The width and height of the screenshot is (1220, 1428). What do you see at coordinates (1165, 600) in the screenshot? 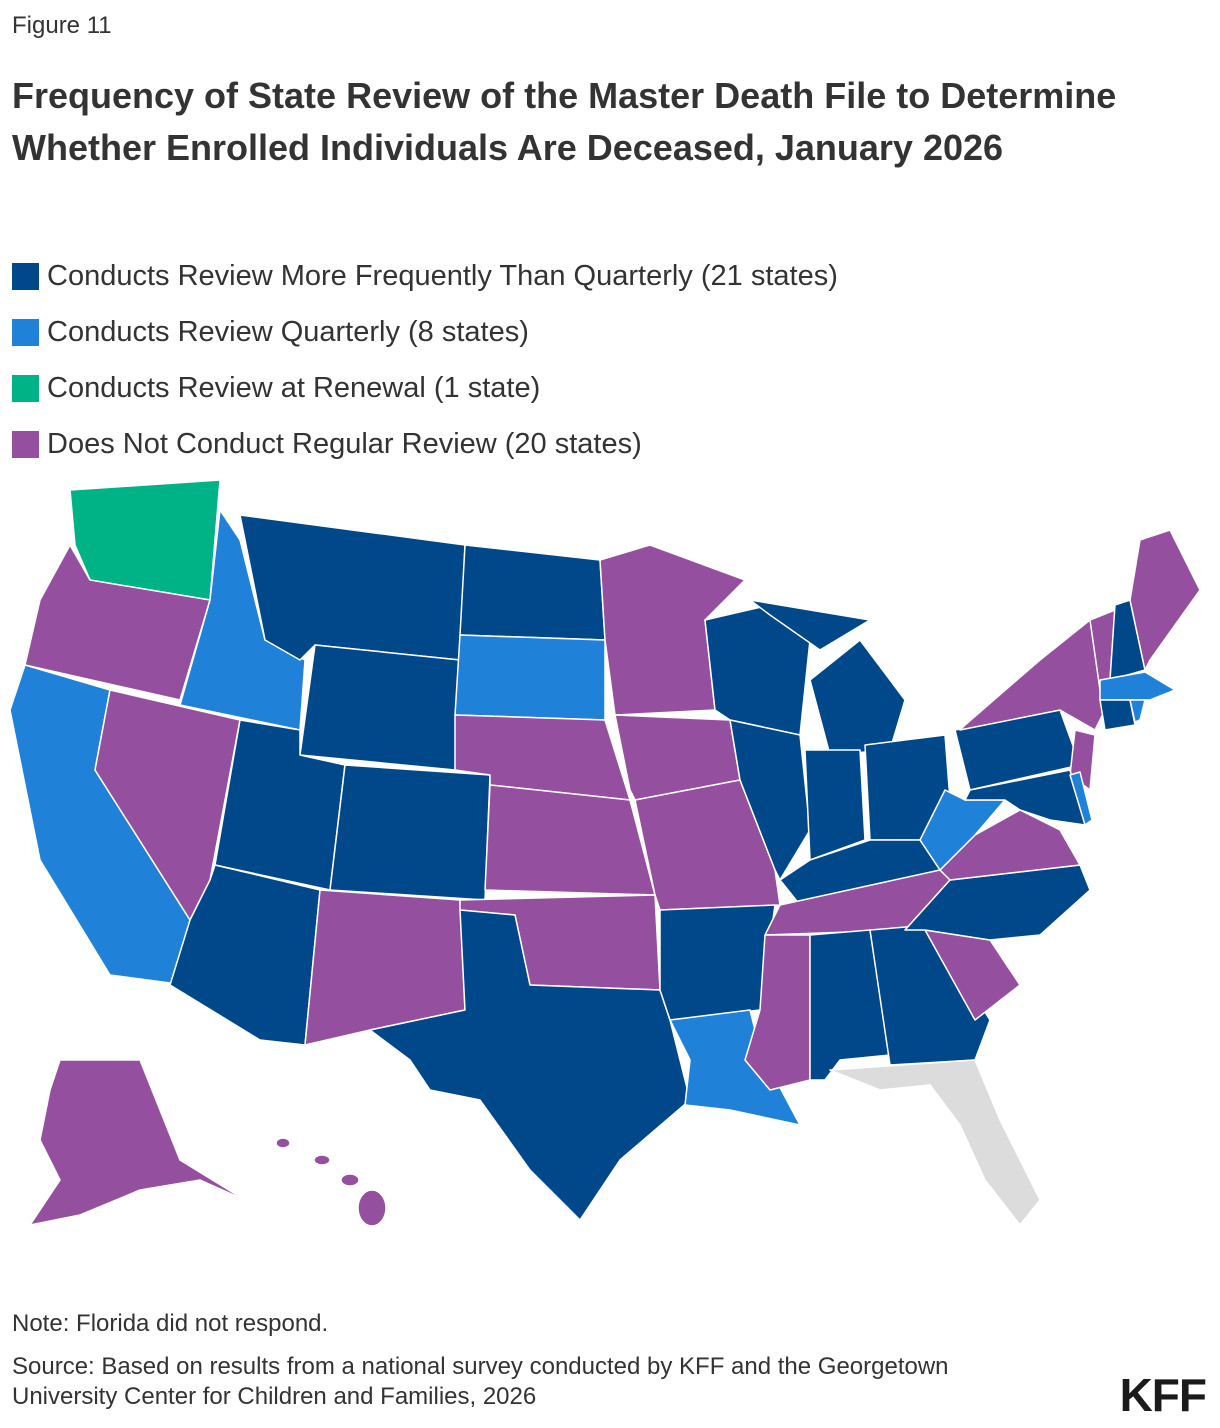
I see `state-me` at bounding box center [1165, 600].